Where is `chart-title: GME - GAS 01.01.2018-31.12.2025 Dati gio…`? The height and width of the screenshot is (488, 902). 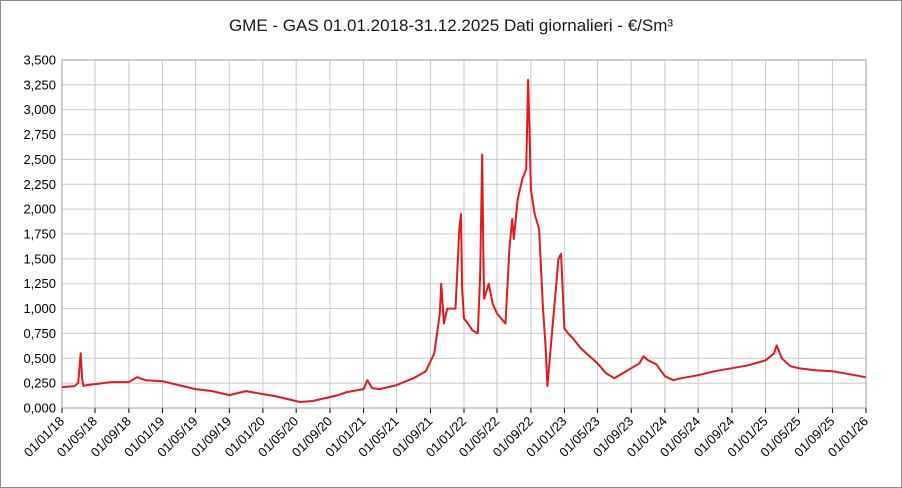
chart-title: GME - GAS 01.01.2018-31.12.2025 Dati gio… is located at coordinates (451, 25).